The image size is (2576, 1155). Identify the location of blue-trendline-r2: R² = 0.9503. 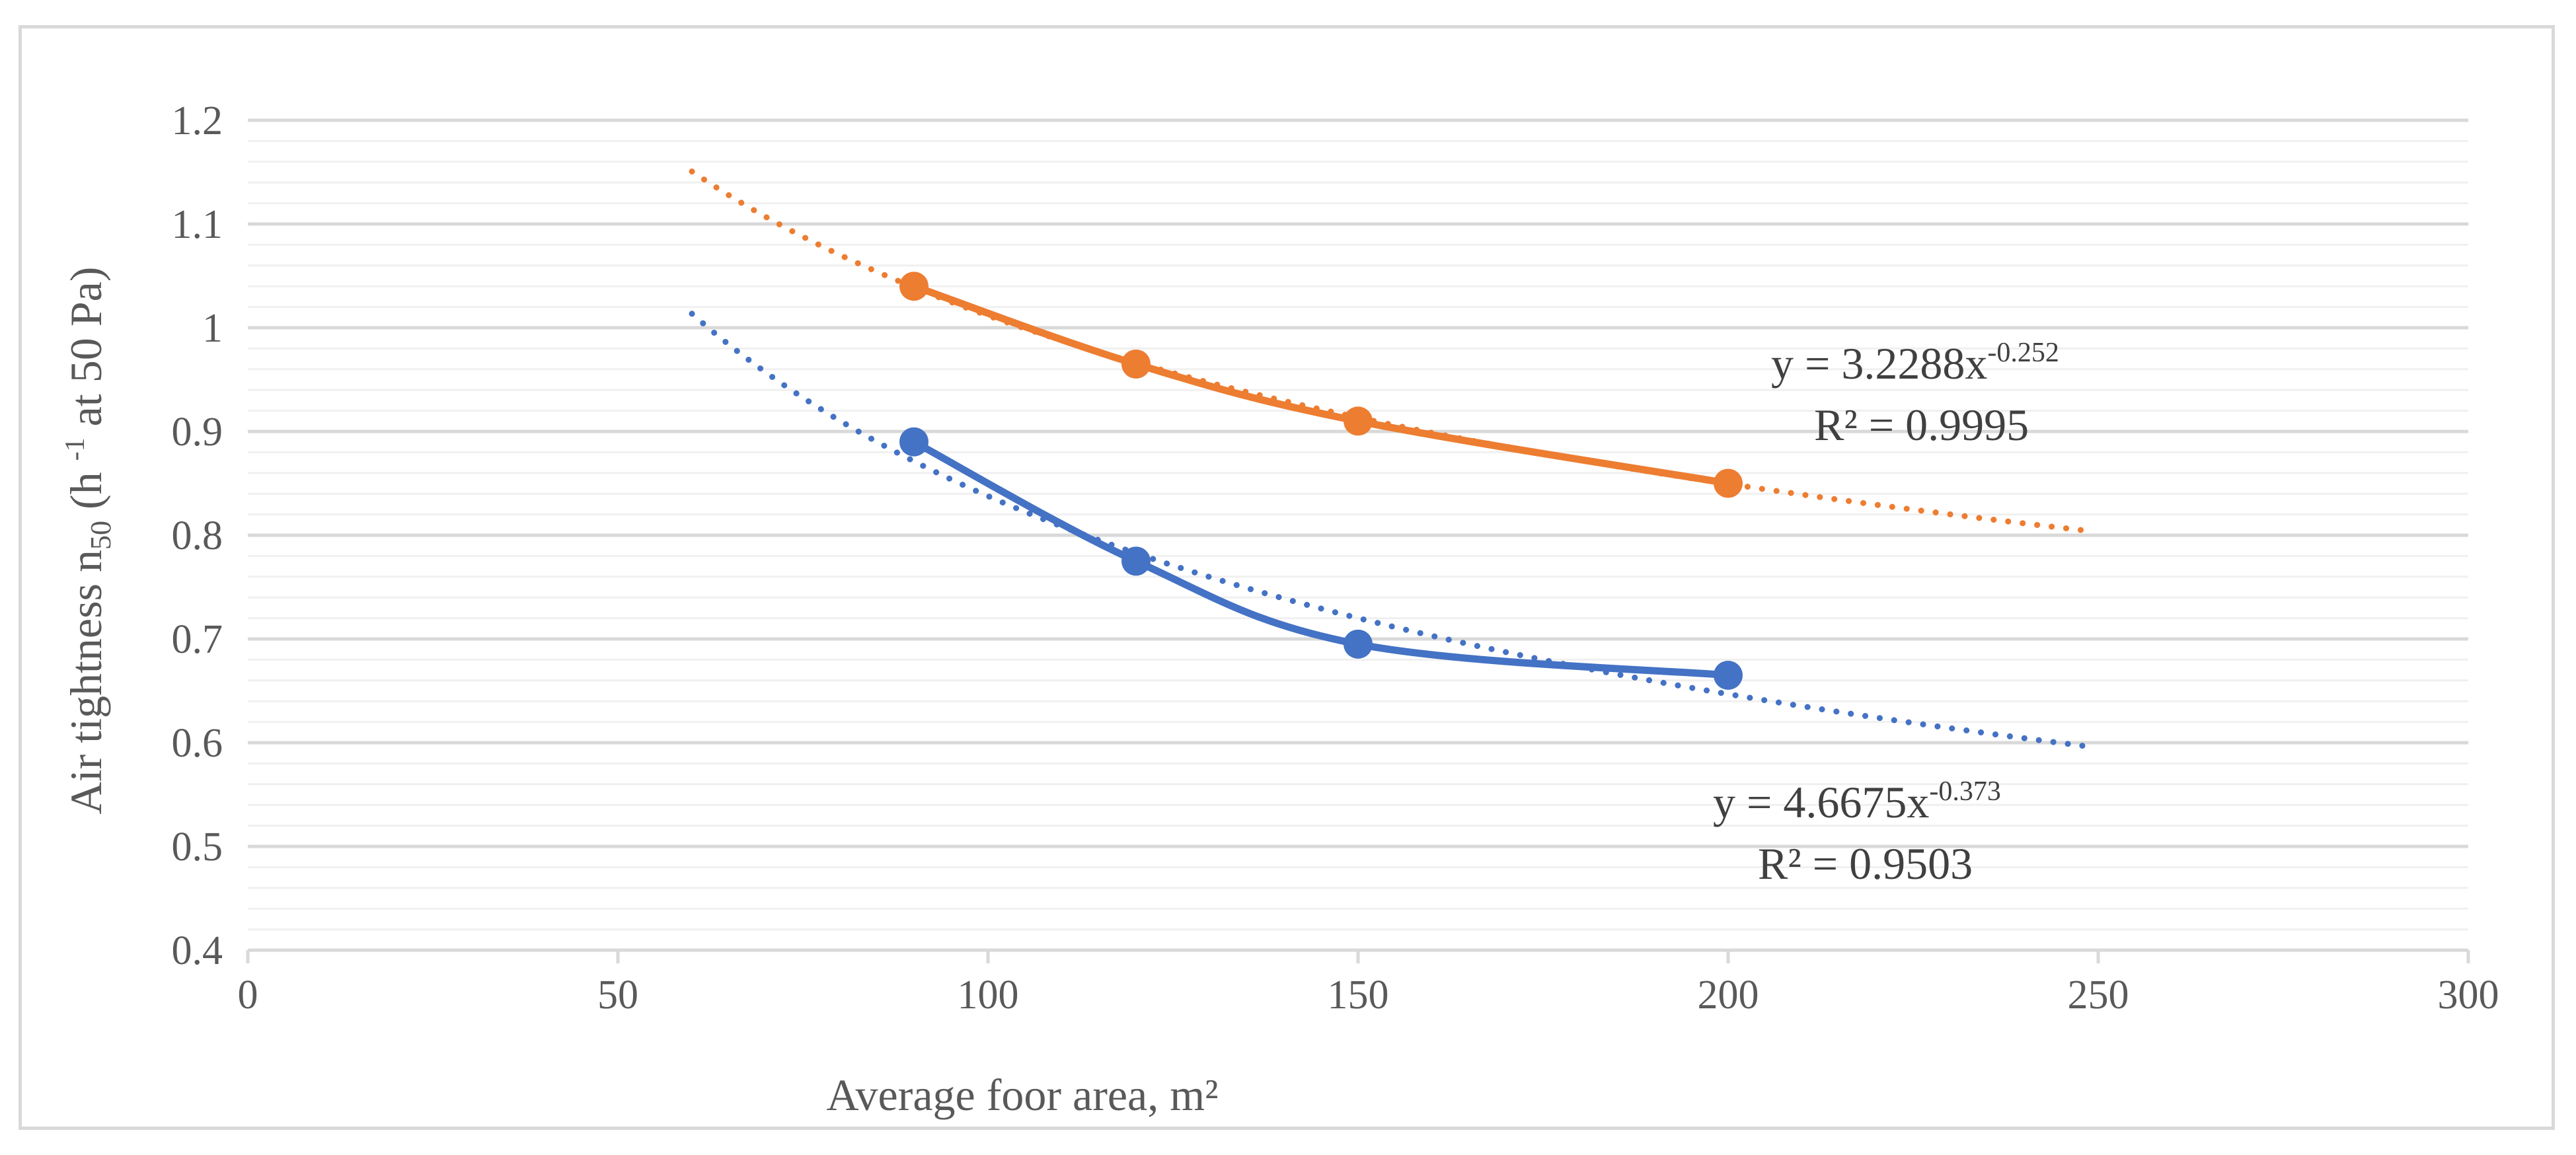
(1865, 863).